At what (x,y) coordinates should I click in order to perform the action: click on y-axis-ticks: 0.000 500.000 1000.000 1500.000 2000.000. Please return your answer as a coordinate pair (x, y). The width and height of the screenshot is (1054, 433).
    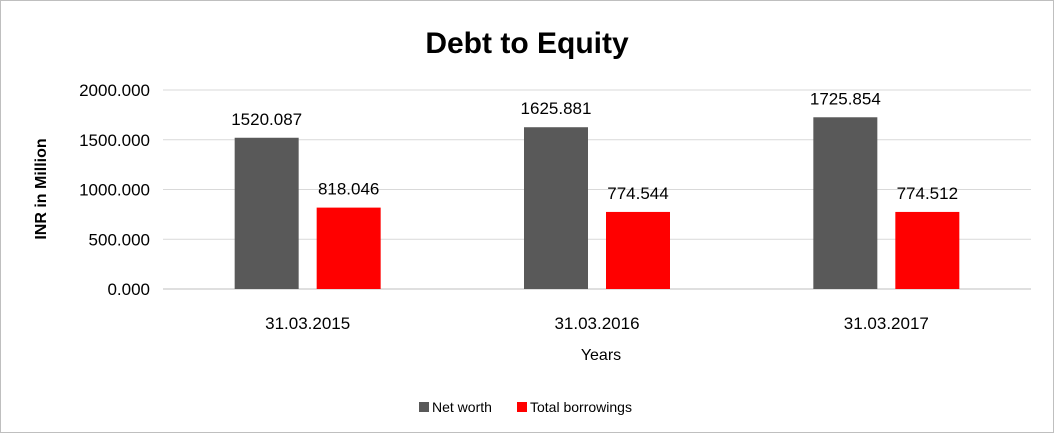
    Looking at the image, I should click on (114, 190).